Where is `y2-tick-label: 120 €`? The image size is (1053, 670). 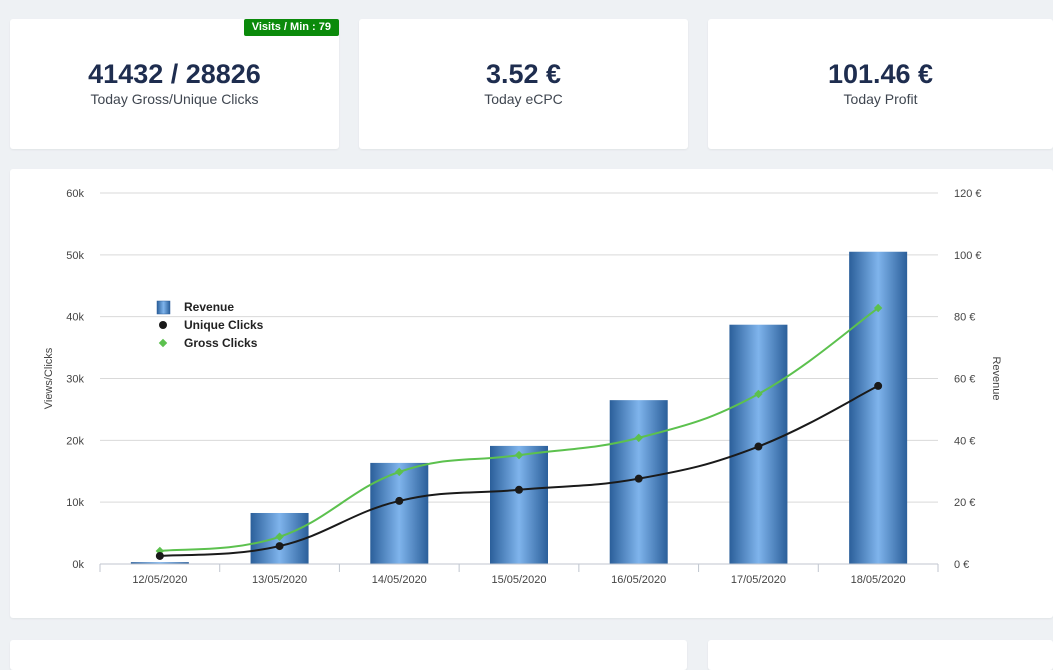
y2-tick-label: 120 € is located at coordinates (968, 194).